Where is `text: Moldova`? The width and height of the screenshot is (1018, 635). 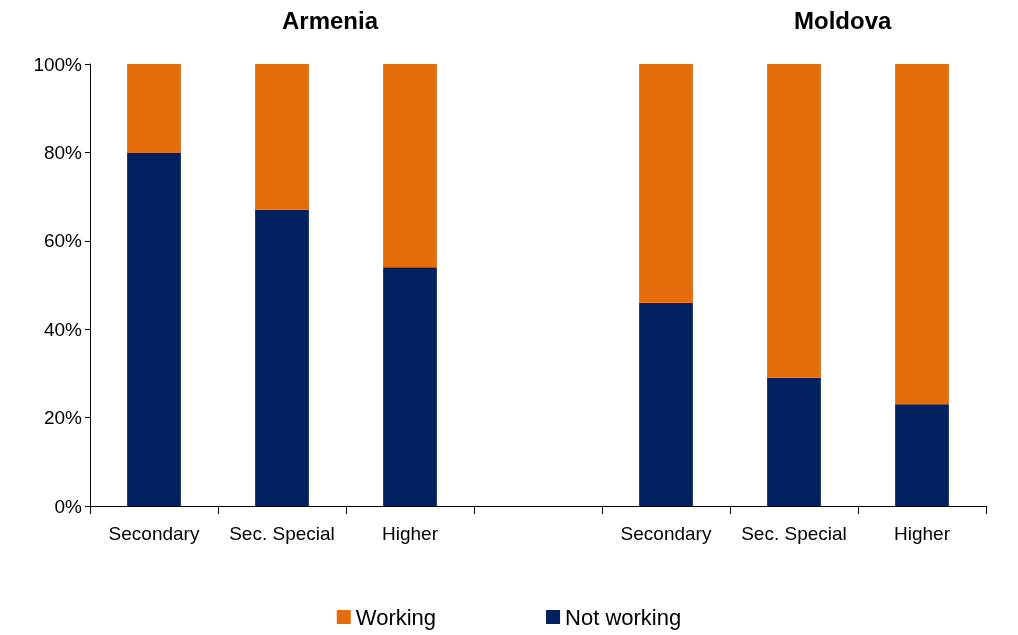
text: Moldova is located at coordinates (843, 20).